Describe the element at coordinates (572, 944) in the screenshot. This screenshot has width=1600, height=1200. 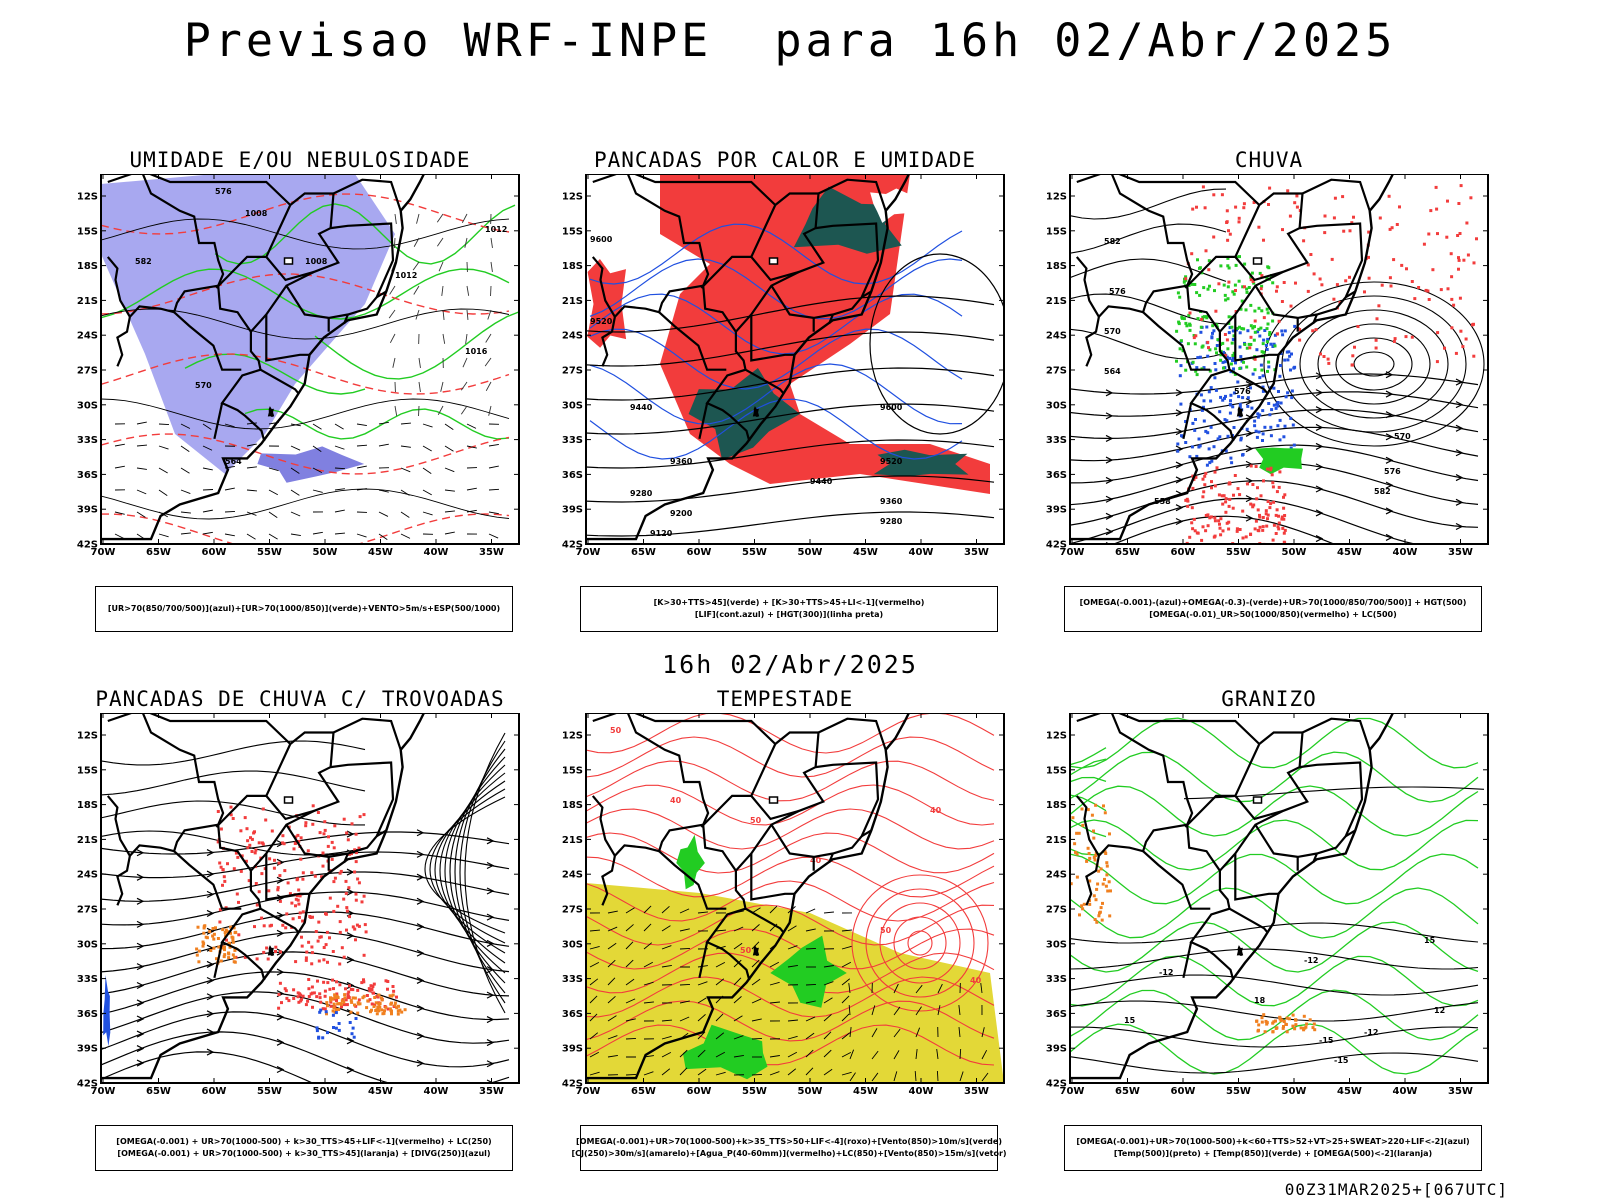
I see `lat-label: 30S` at that location.